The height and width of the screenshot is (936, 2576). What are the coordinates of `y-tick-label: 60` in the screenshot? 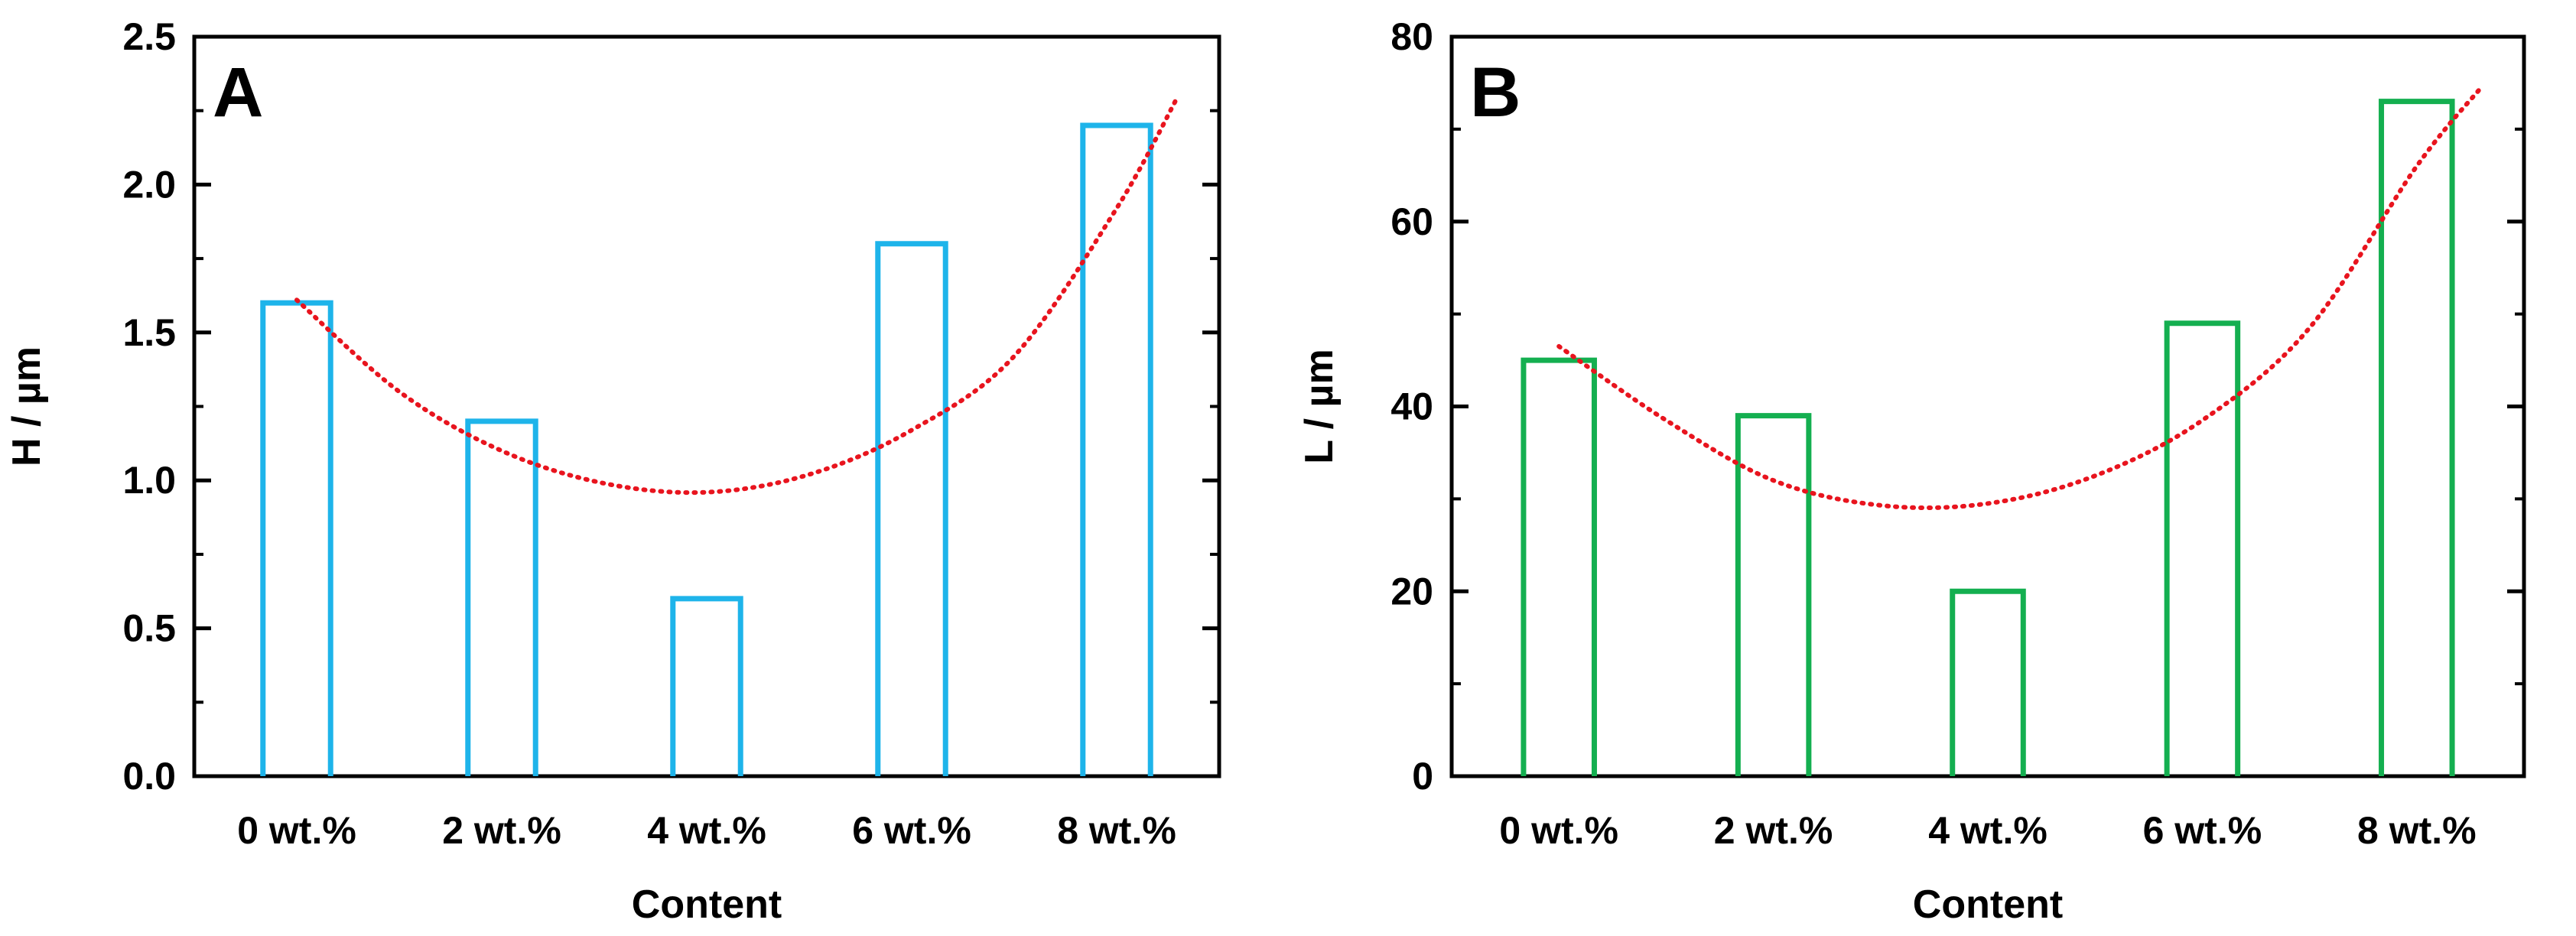 It's located at (1411, 221).